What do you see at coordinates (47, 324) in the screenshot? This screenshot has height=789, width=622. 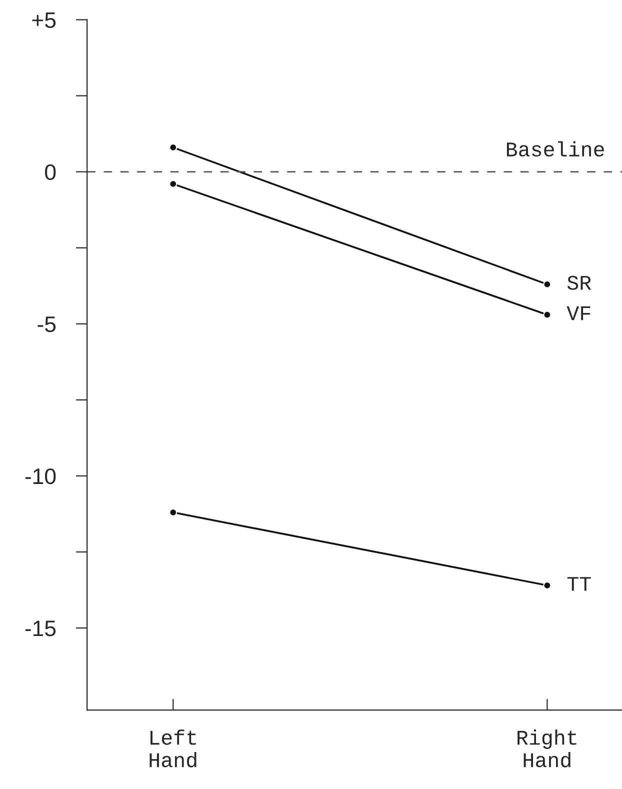 I see `y-tick-label: -5` at bounding box center [47, 324].